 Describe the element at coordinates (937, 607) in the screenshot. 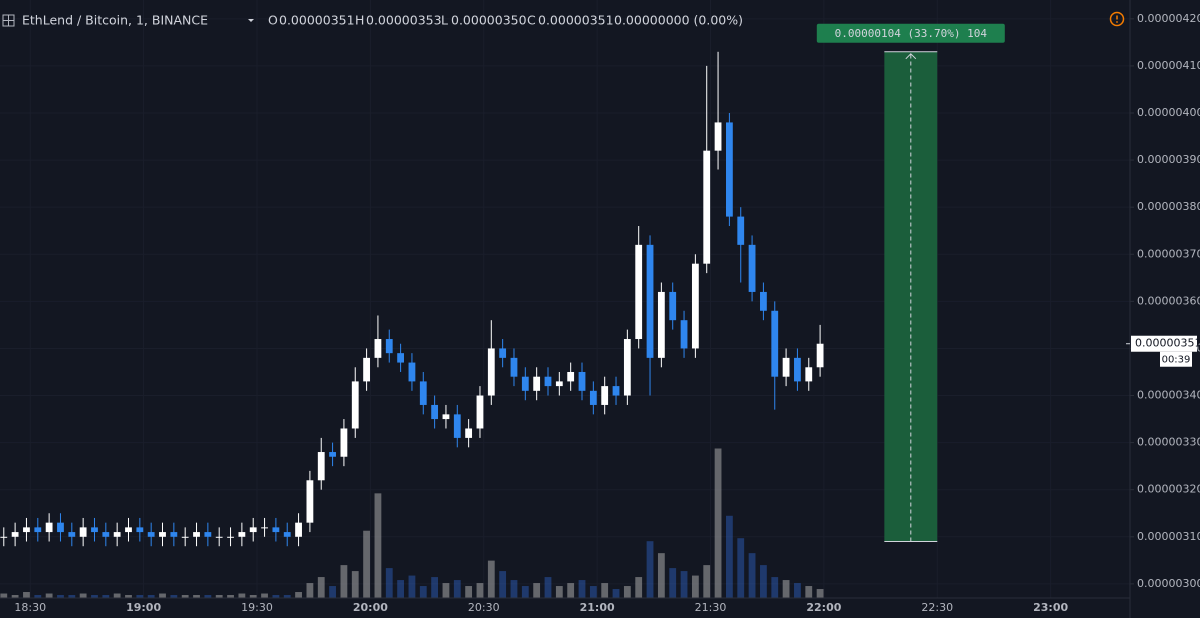

I see `x-tick-label: 22:30` at that location.